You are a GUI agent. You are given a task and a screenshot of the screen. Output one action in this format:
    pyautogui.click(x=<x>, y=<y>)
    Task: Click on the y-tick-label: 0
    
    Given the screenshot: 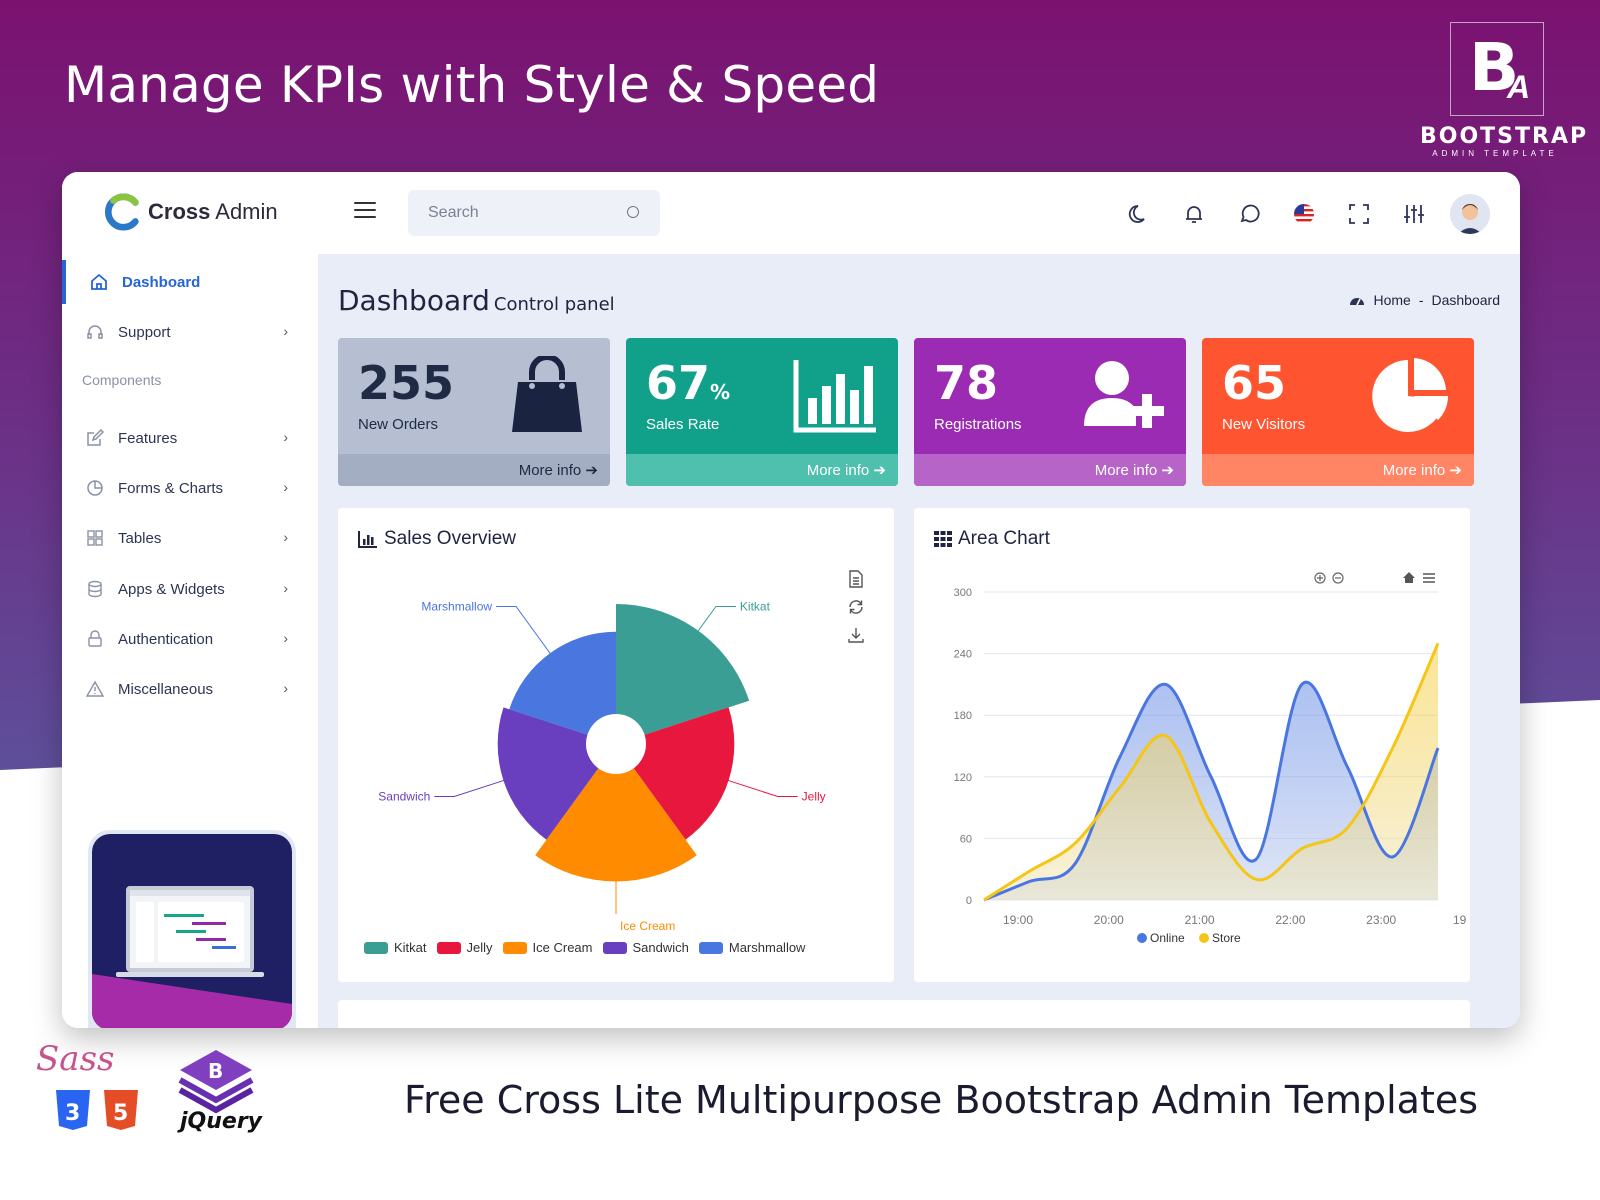 What is the action you would take?
    pyautogui.click(x=969, y=901)
    